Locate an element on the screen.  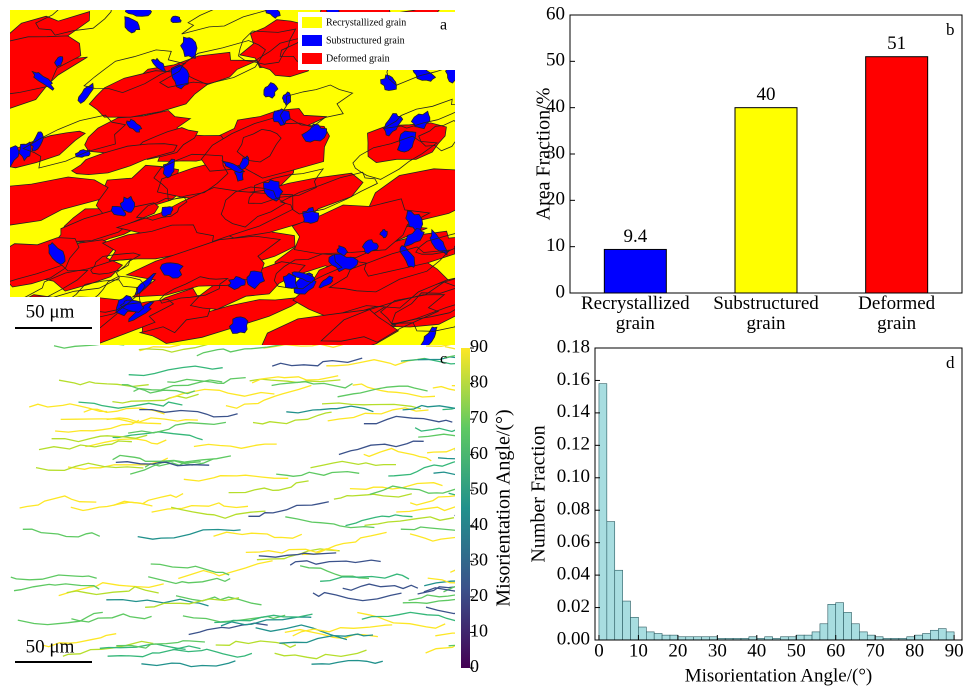
bar is located at coordinates (635, 271).